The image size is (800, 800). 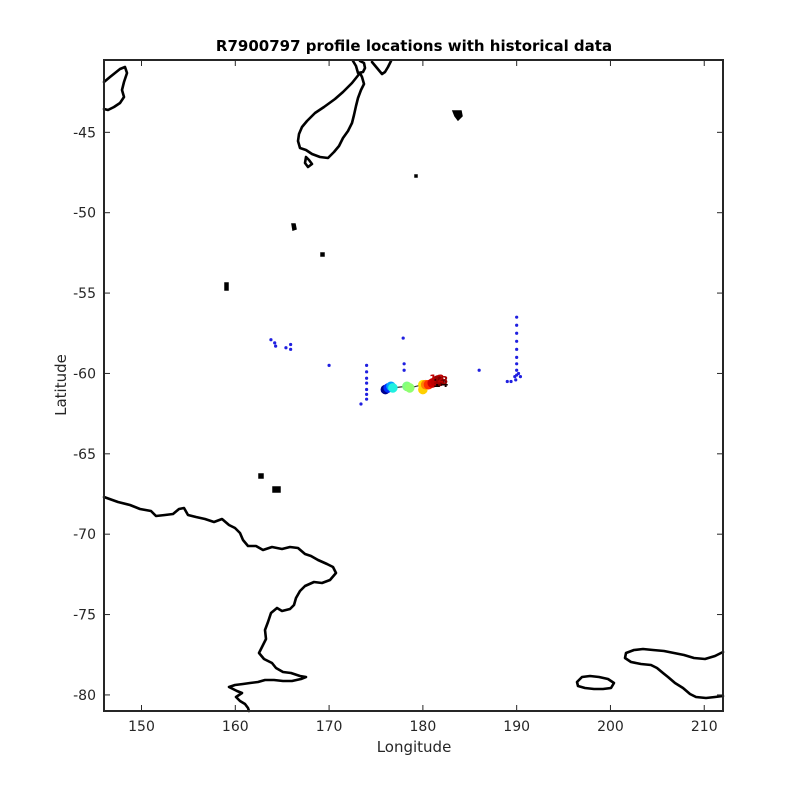 I want to click on coast-tasmania, so click(x=115, y=88).